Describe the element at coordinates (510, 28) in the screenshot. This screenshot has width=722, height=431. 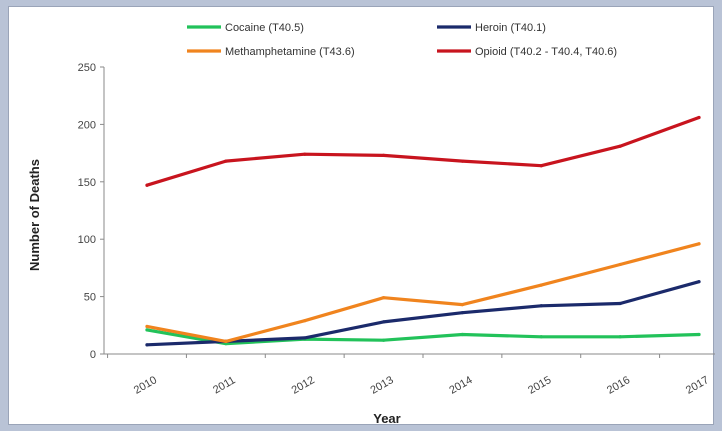
I see `legend-label: Heroin (T40.1)` at that location.